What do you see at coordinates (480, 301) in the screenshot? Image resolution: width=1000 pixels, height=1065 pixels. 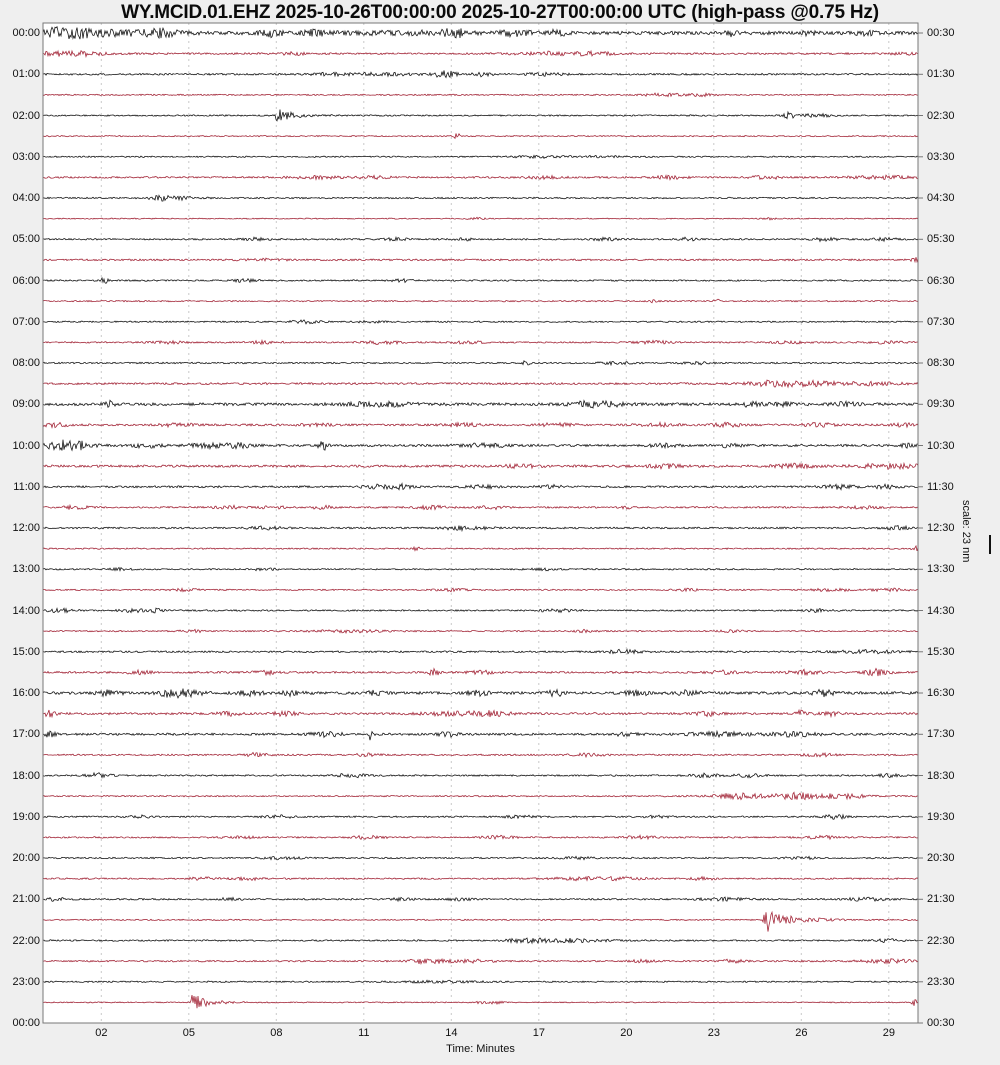 I see `trace-06:30` at bounding box center [480, 301].